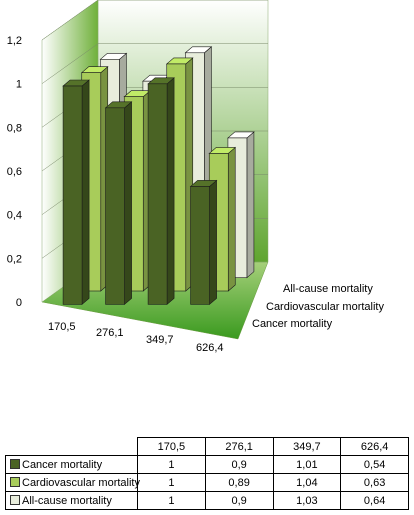 The width and height of the screenshot is (414, 515). I want to click on y-axis-ticks: 0 0,2 0,4 0,6 0,8 1 1,2, so click(14, 172).